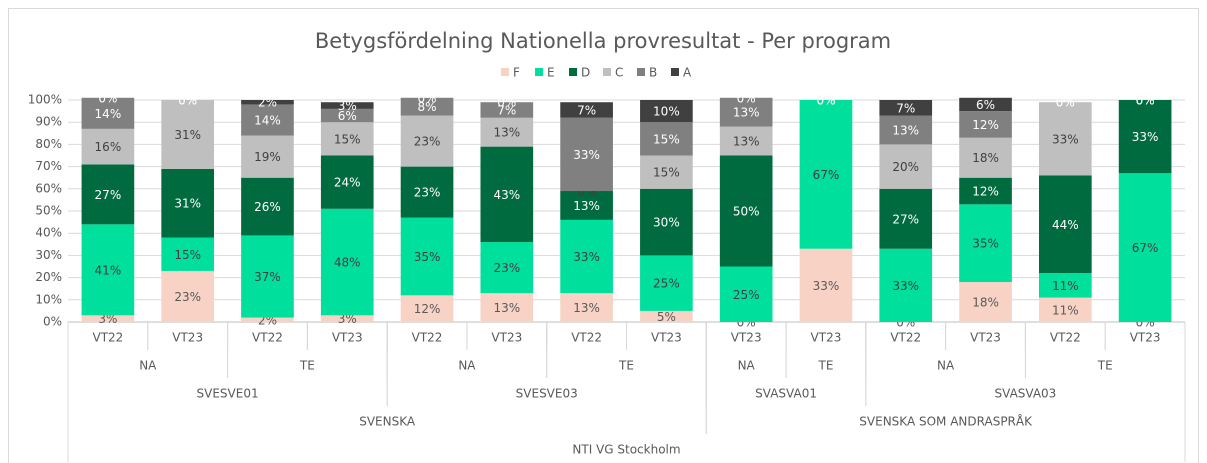 The image size is (1207, 463). What do you see at coordinates (347, 183) in the screenshot?
I see `data-label: 24%` at bounding box center [347, 183].